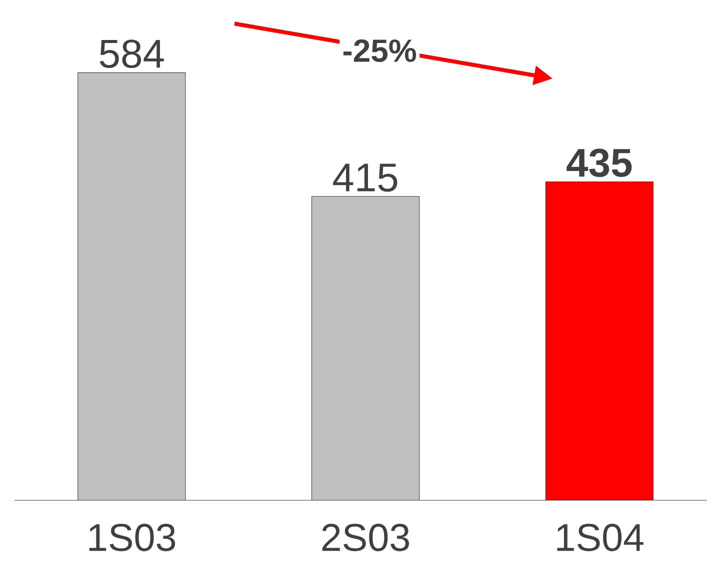 This screenshot has width=707, height=579. I want to click on x-tick-label: 1S04, so click(600, 538).